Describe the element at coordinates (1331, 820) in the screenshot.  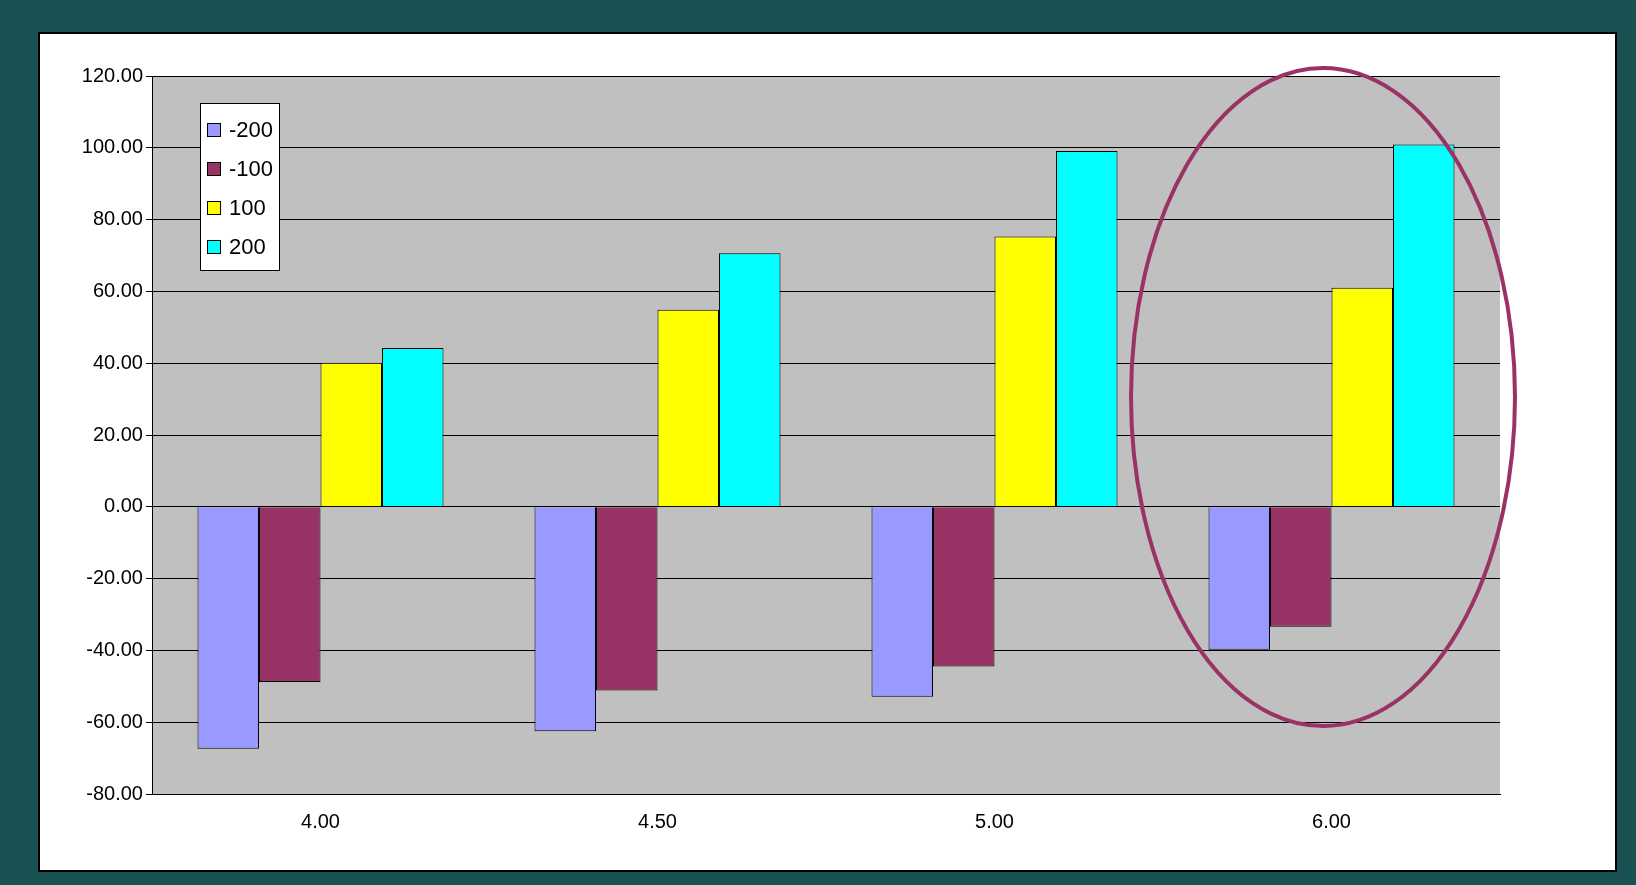
I see `x-tick-label: 6.00` at that location.